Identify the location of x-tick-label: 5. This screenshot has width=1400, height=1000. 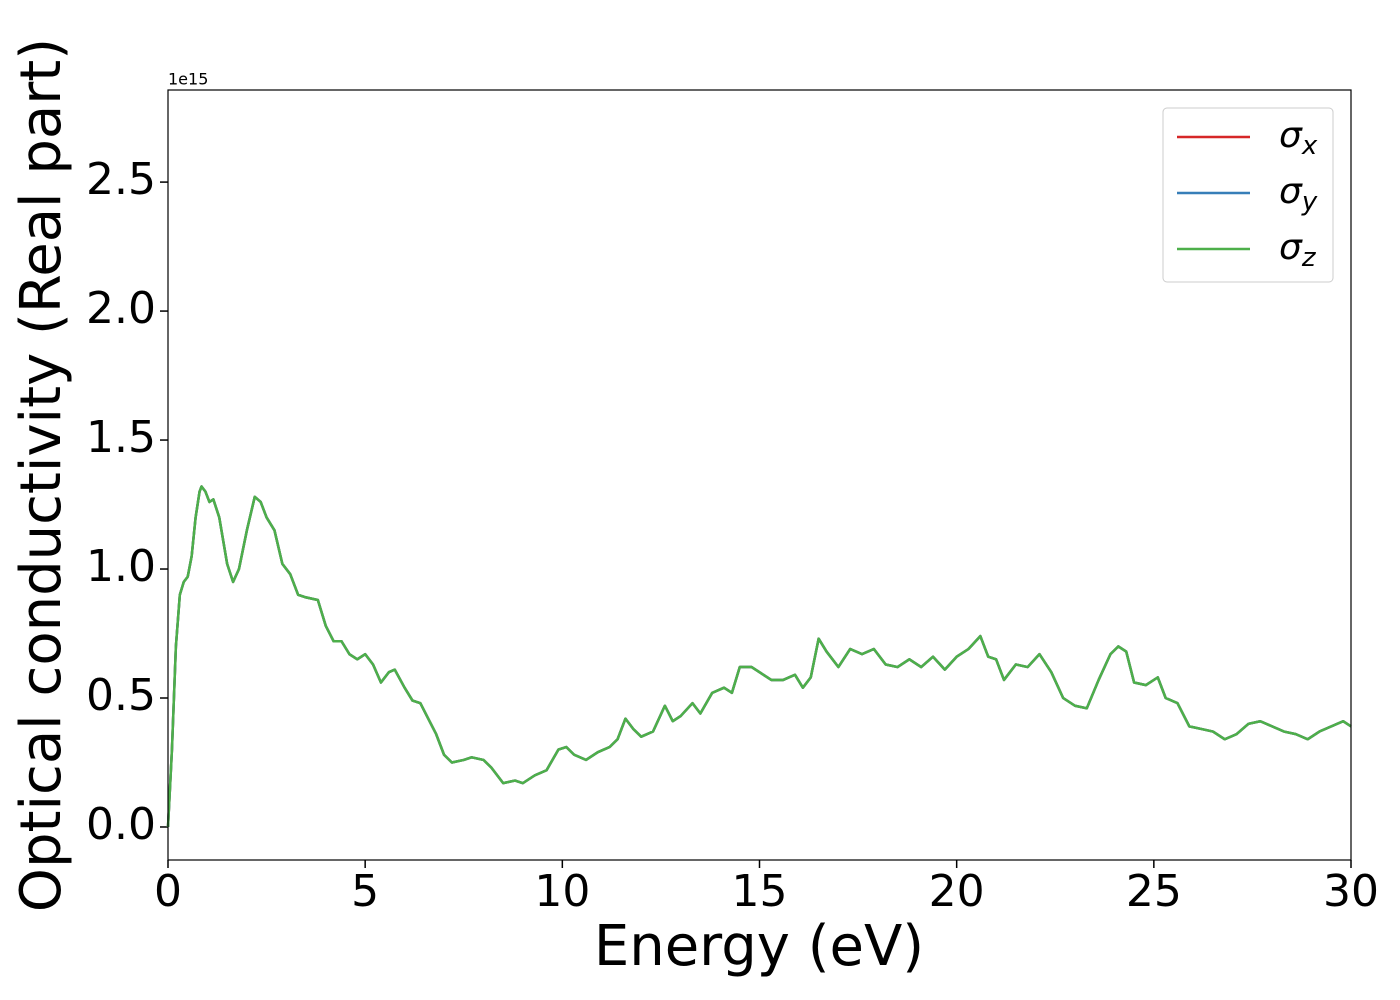
(365, 891).